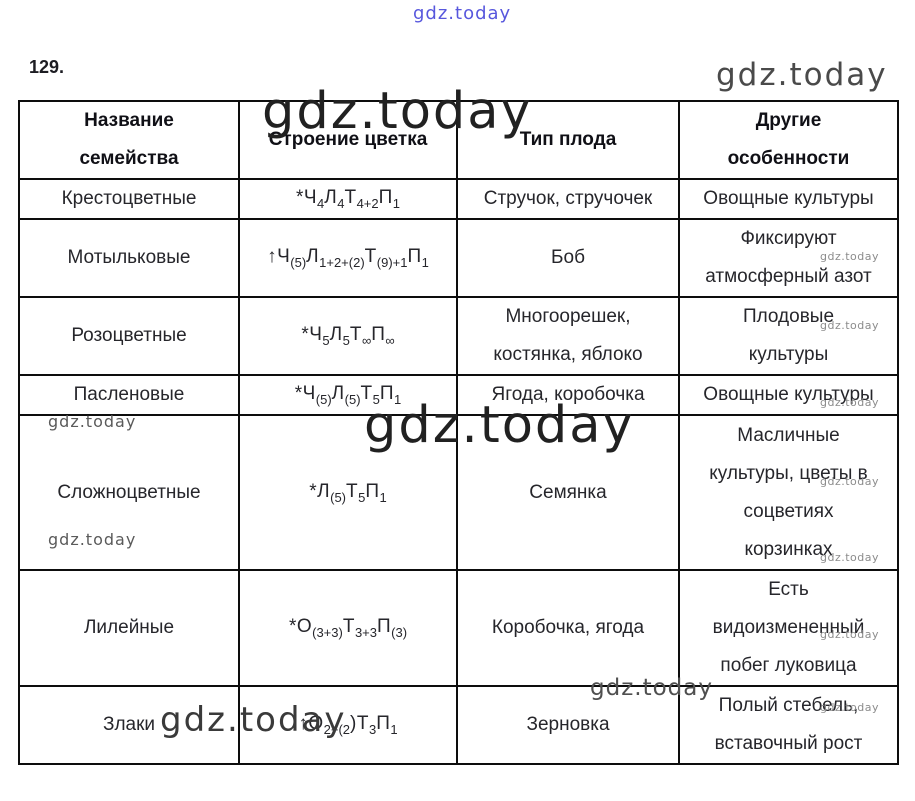 Image resolution: width=915 pixels, height=801 pixels. I want to click on features-cell: Фиксируют атмосферный азот, so click(788, 258).